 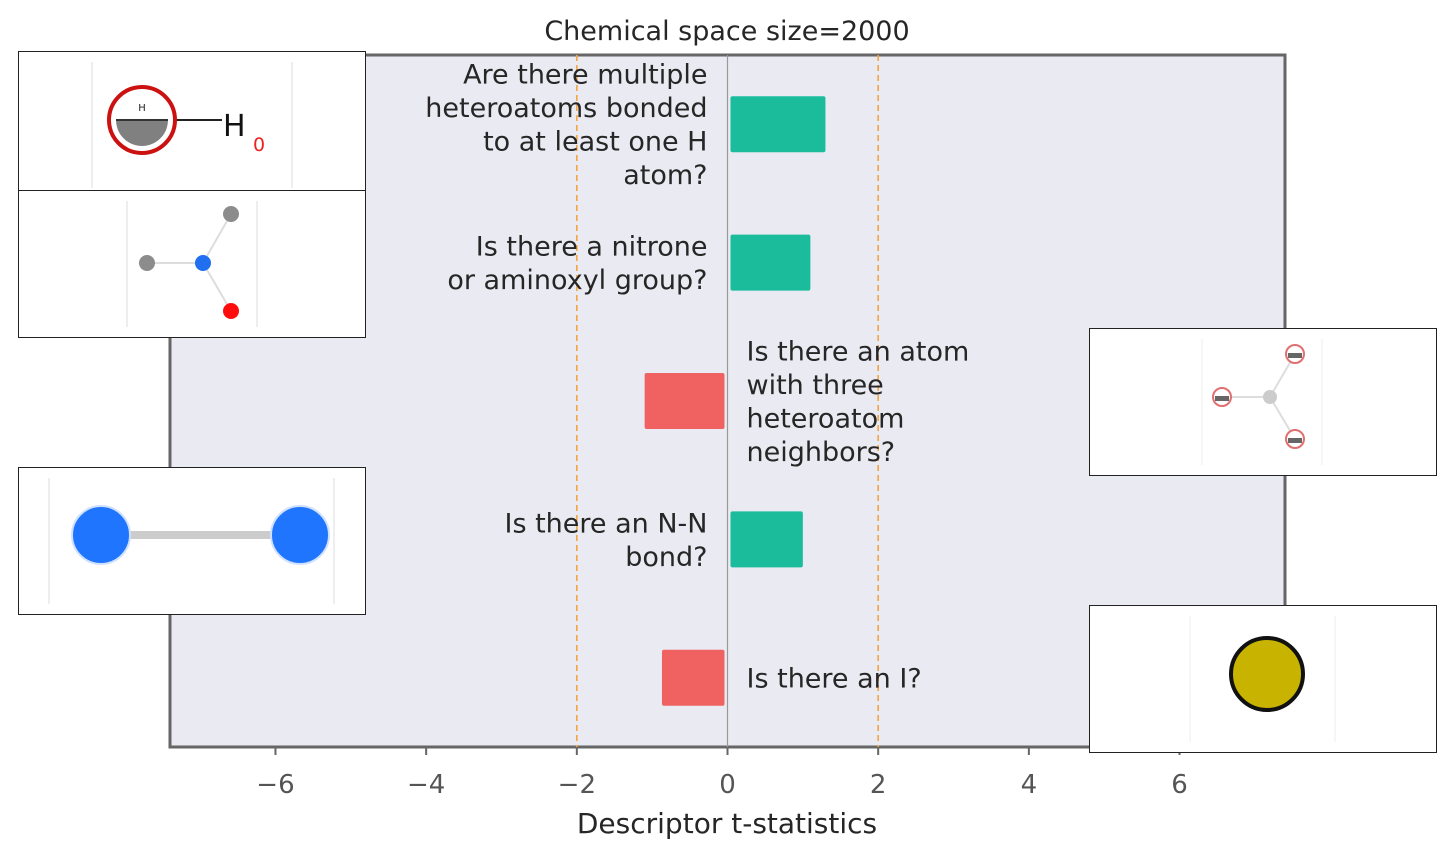 I want to click on three-heteroatom-neighbors-image, so click(x=1263, y=402).